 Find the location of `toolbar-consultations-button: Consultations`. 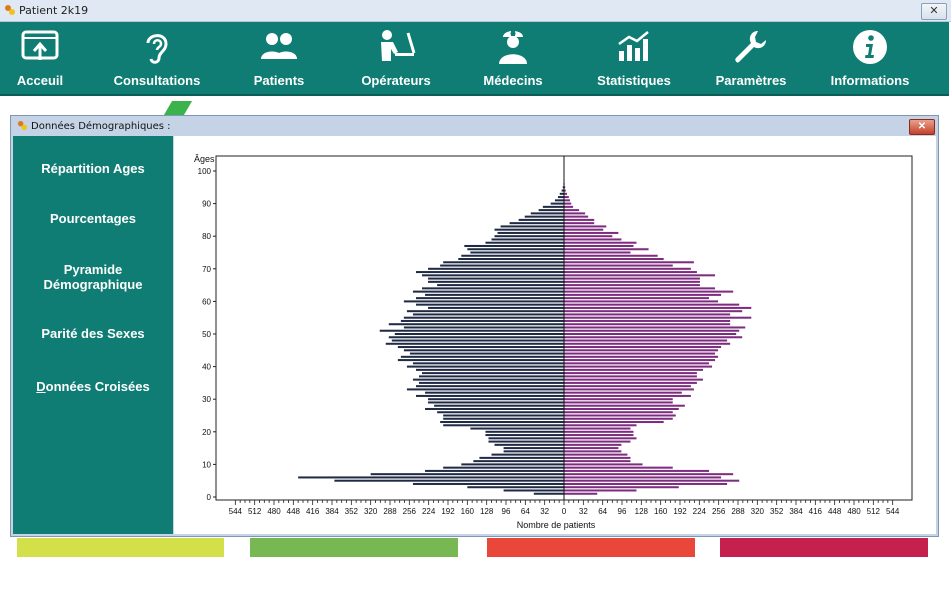

toolbar-consultations-button: Consultations is located at coordinates (157, 58).